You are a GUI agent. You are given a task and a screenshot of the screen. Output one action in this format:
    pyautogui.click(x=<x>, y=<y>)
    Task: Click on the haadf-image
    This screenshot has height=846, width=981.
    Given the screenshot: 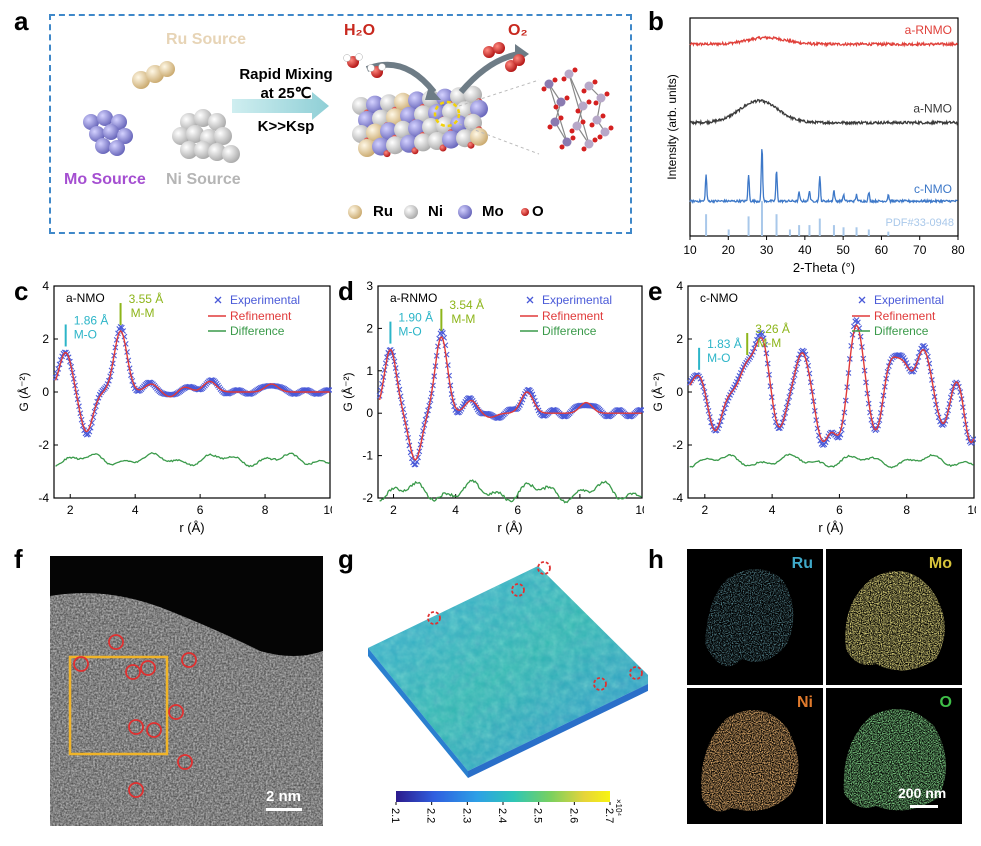 What is the action you would take?
    pyautogui.click(x=186, y=691)
    